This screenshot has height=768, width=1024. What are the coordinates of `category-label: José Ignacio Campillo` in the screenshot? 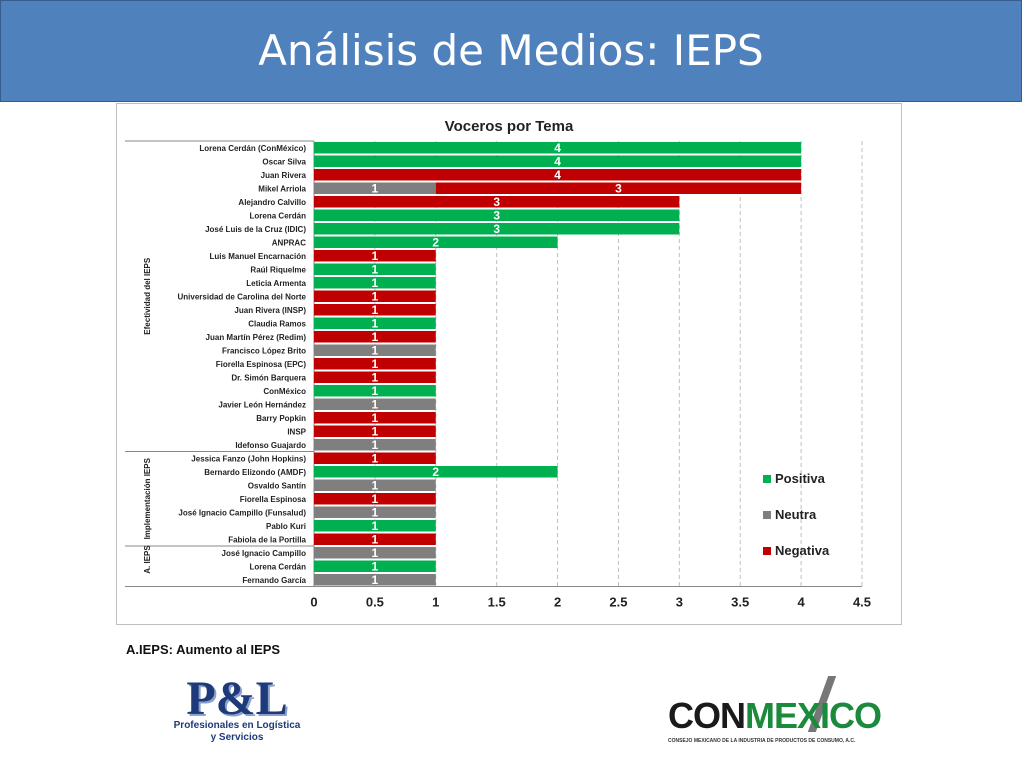 It's located at (264, 553).